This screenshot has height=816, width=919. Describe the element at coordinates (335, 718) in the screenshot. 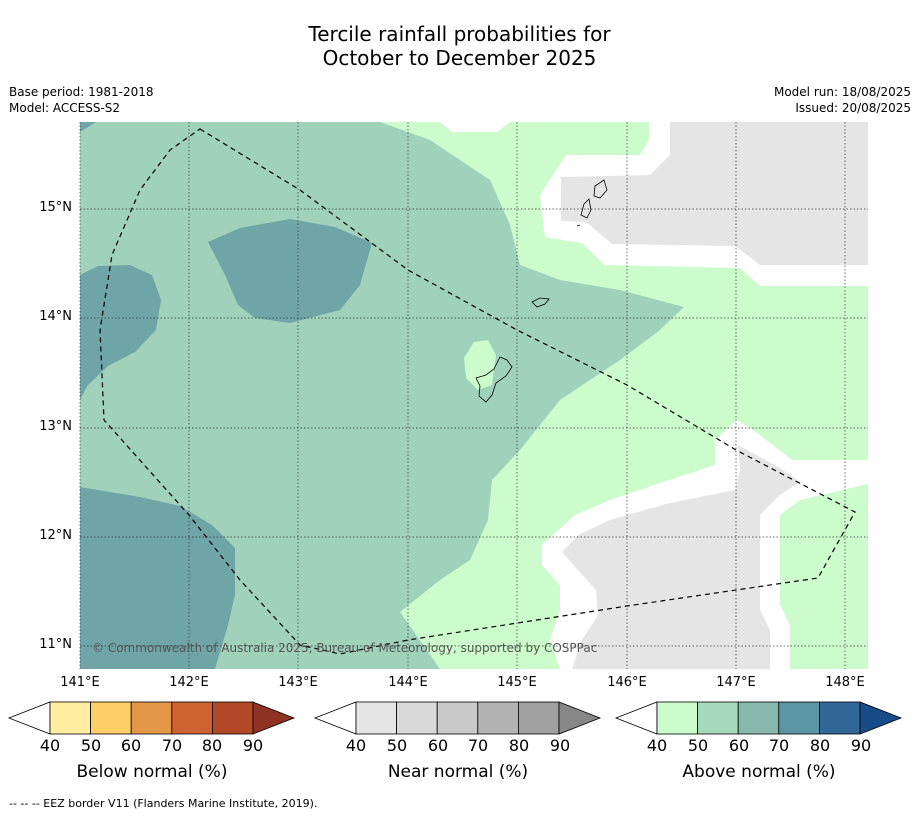

I see `cb-near-extend-low` at that location.